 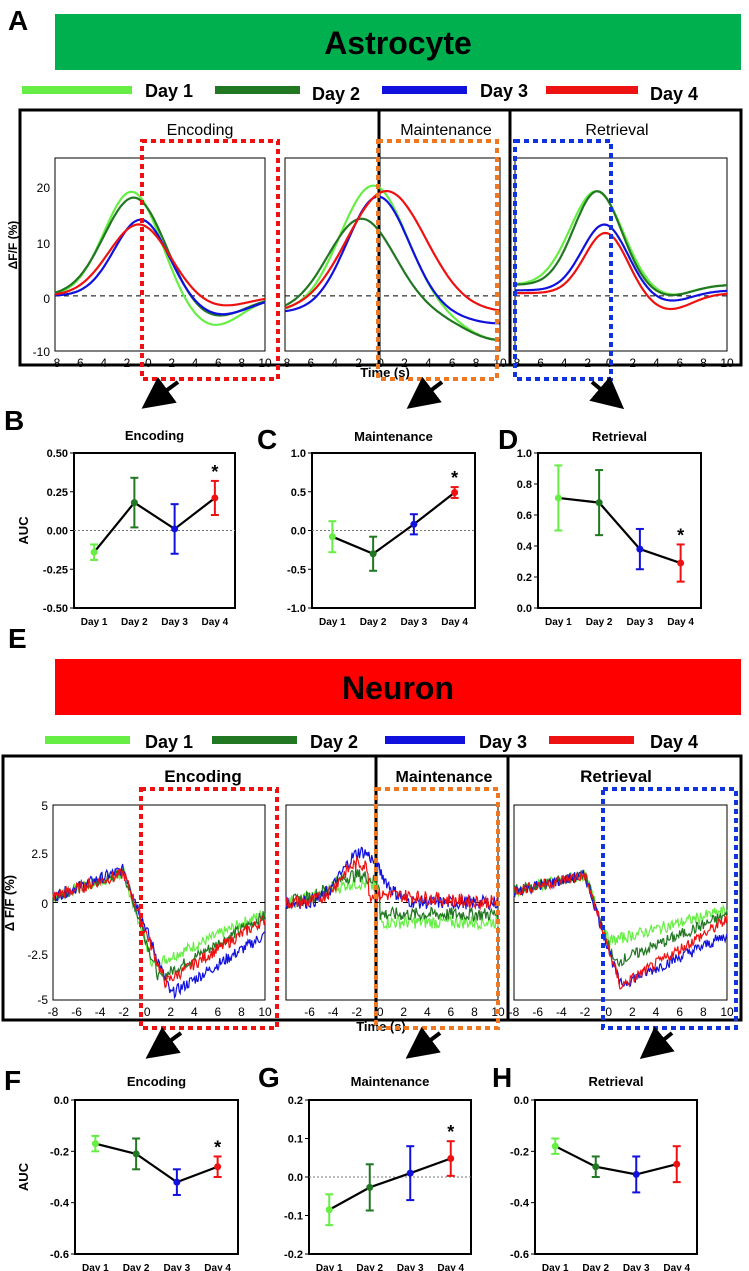 I want to click on svg-text: 2.5, so click(x=39, y=854).